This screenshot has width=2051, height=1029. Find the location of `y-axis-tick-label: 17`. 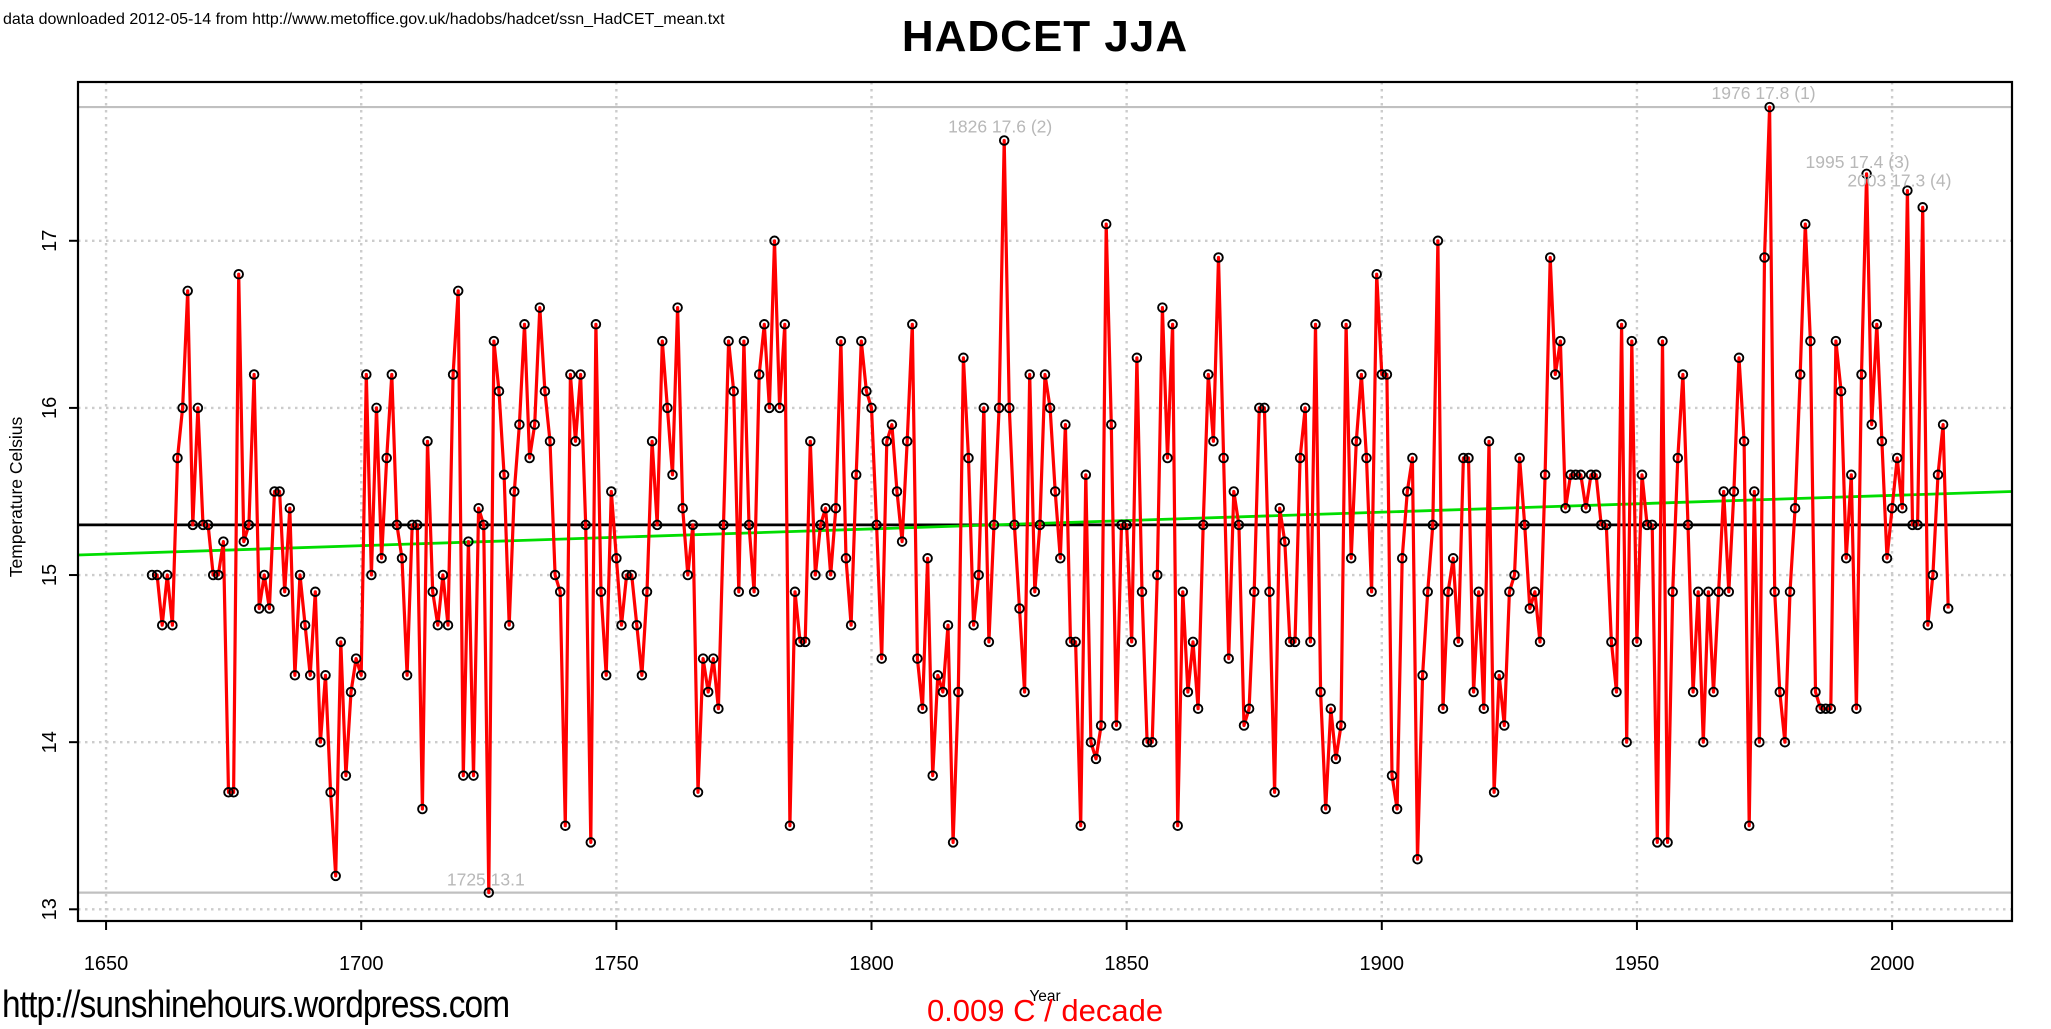

y-axis-tick-label: 17 is located at coordinates (50, 241).